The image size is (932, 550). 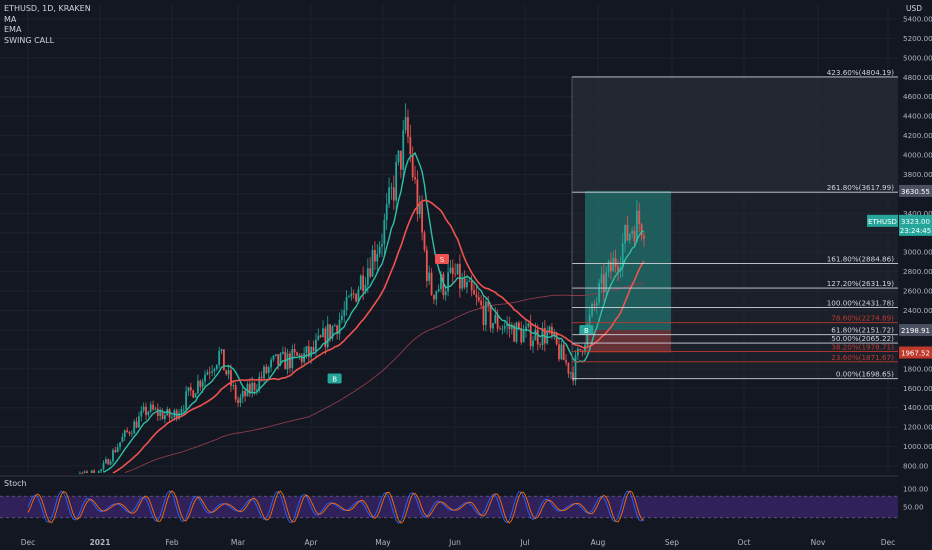 What do you see at coordinates (862, 346) in the screenshot?
I see `fib-label: 38.20%(1978.71)` at bounding box center [862, 346].